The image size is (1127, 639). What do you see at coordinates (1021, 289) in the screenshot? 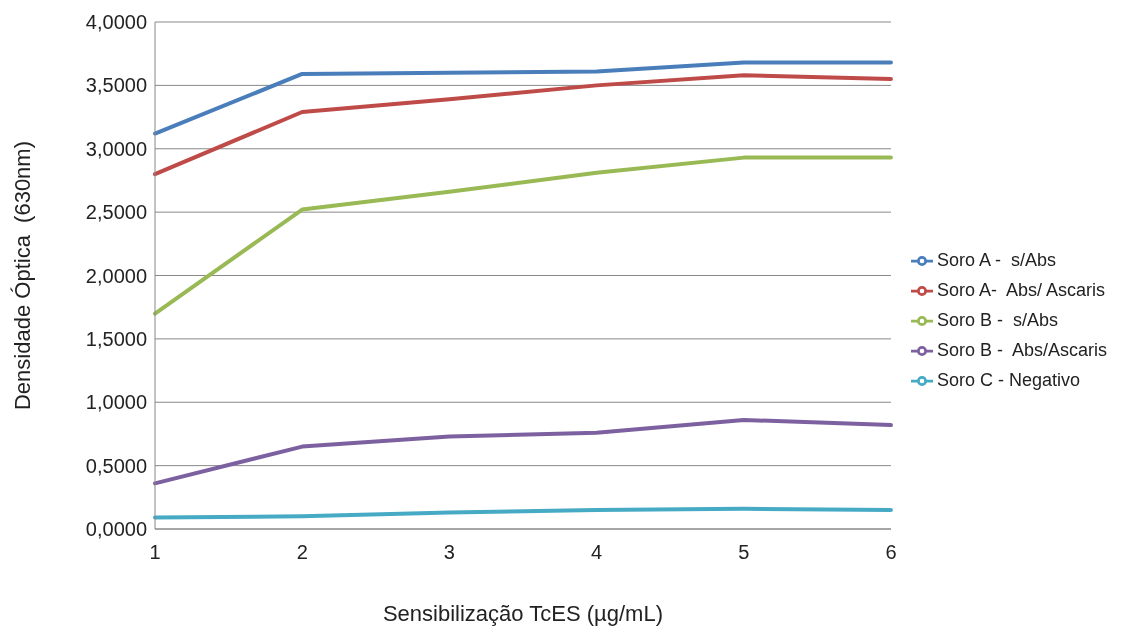
I see `legend-label: Soro A- Abs/ Ascaris` at bounding box center [1021, 289].